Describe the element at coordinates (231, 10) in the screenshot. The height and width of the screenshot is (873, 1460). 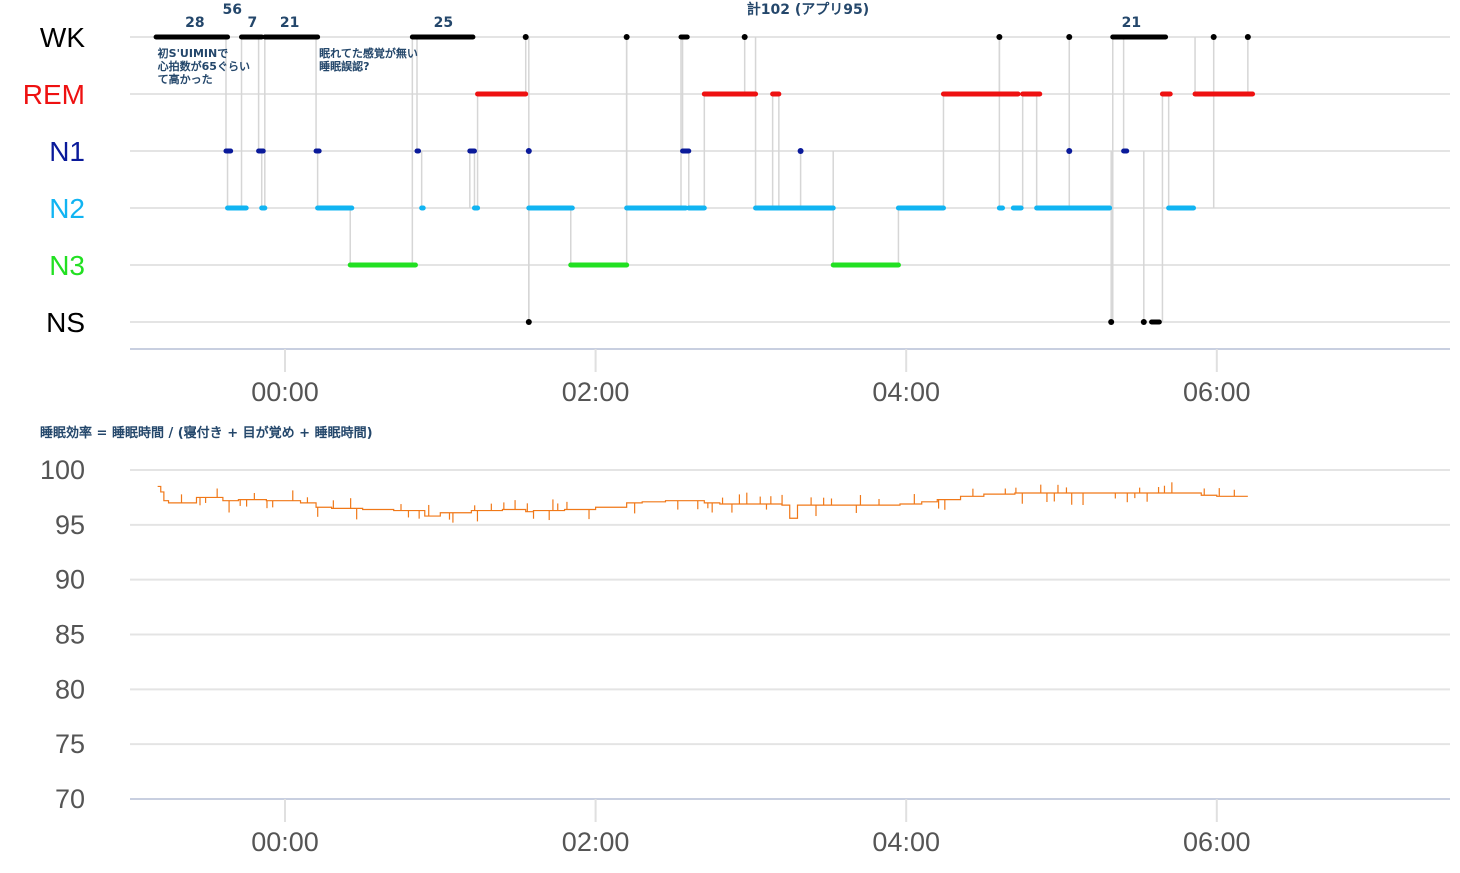
I see `duration-label: 56` at that location.